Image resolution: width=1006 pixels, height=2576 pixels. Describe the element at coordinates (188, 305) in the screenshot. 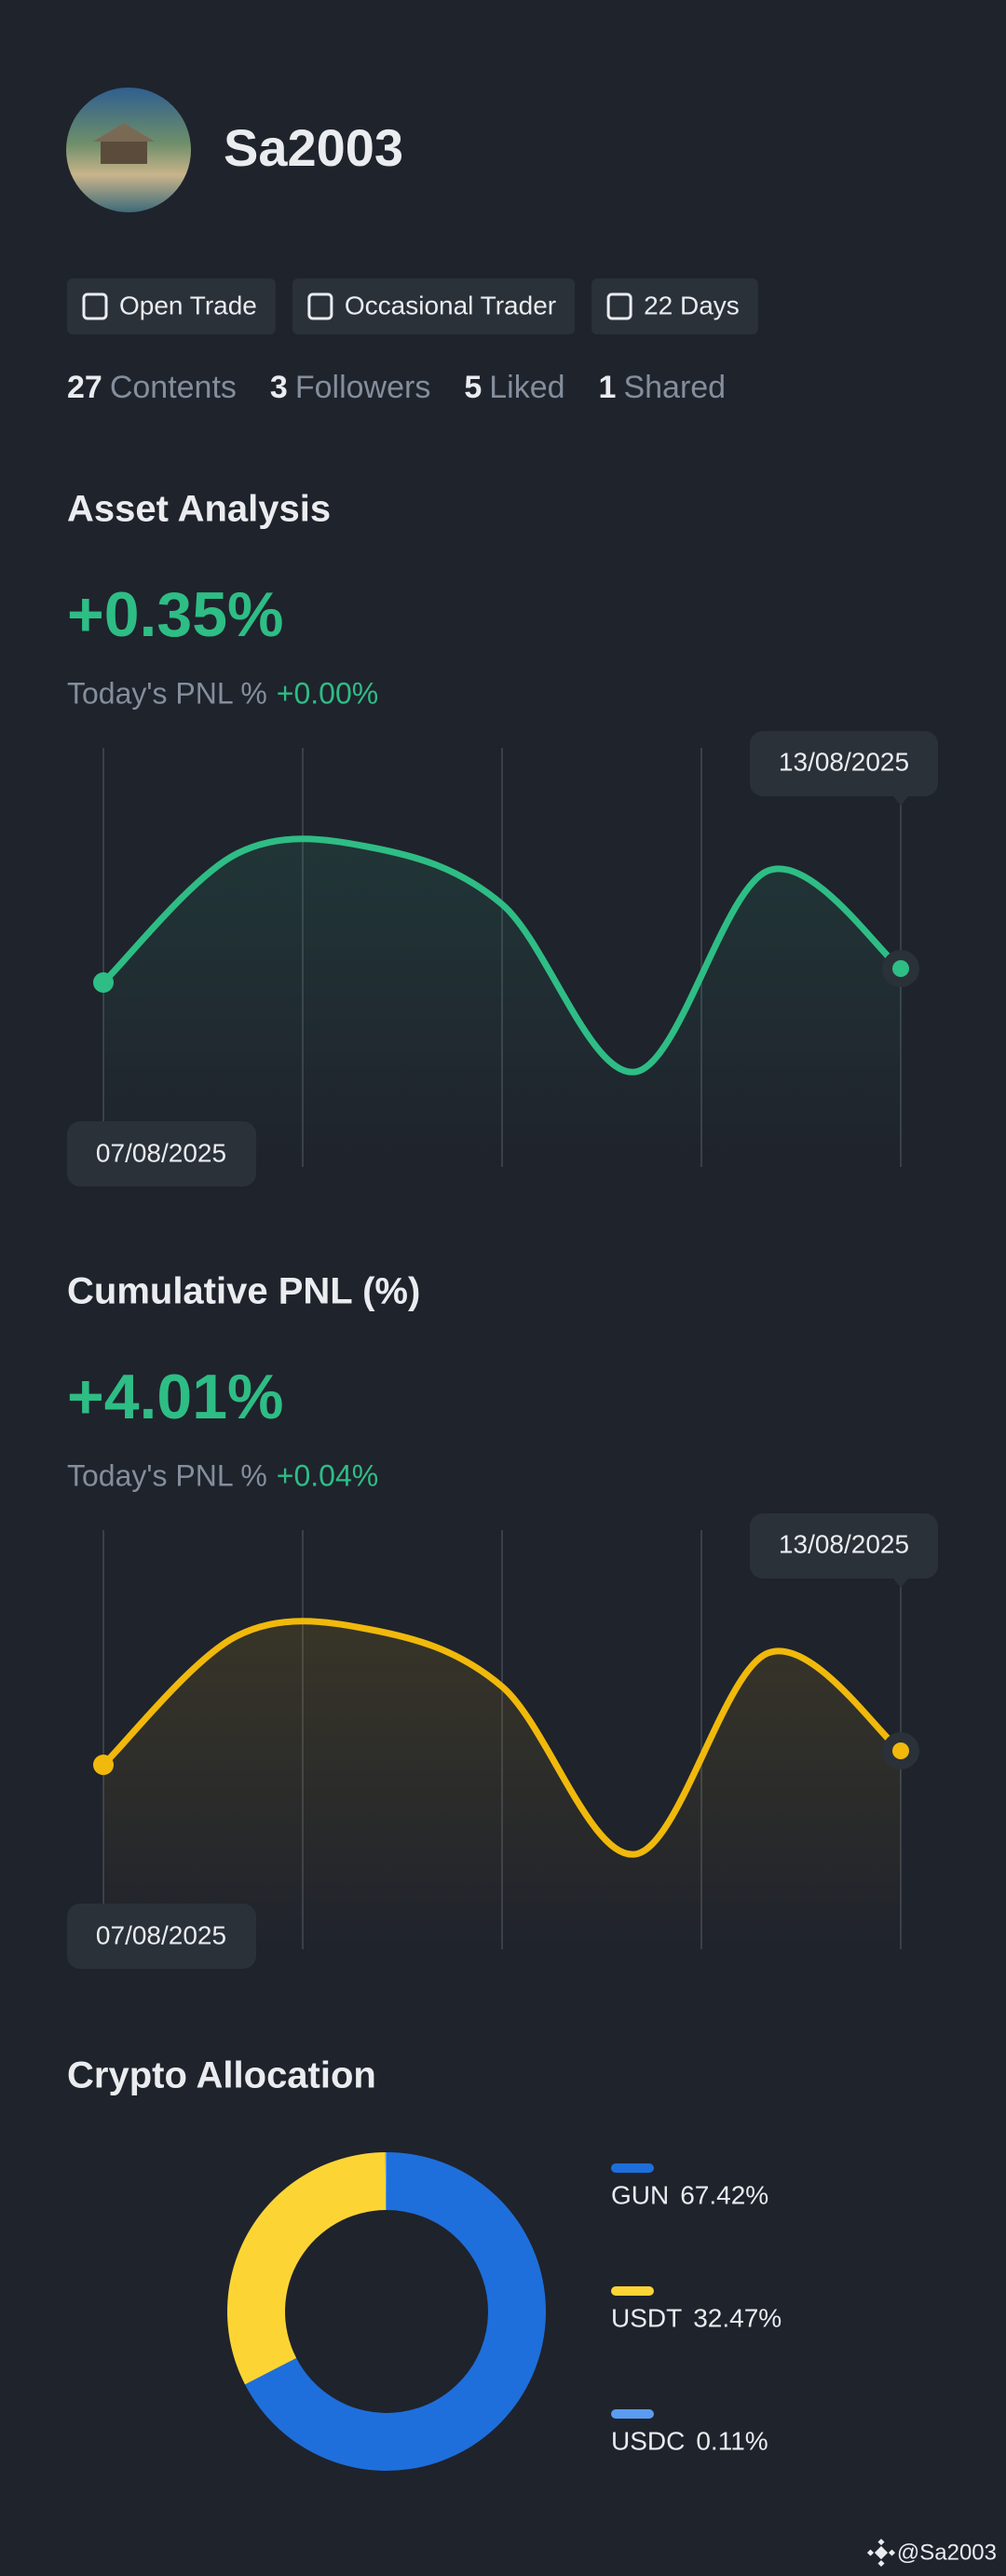

I see `badge-label: Open Trade` at that location.